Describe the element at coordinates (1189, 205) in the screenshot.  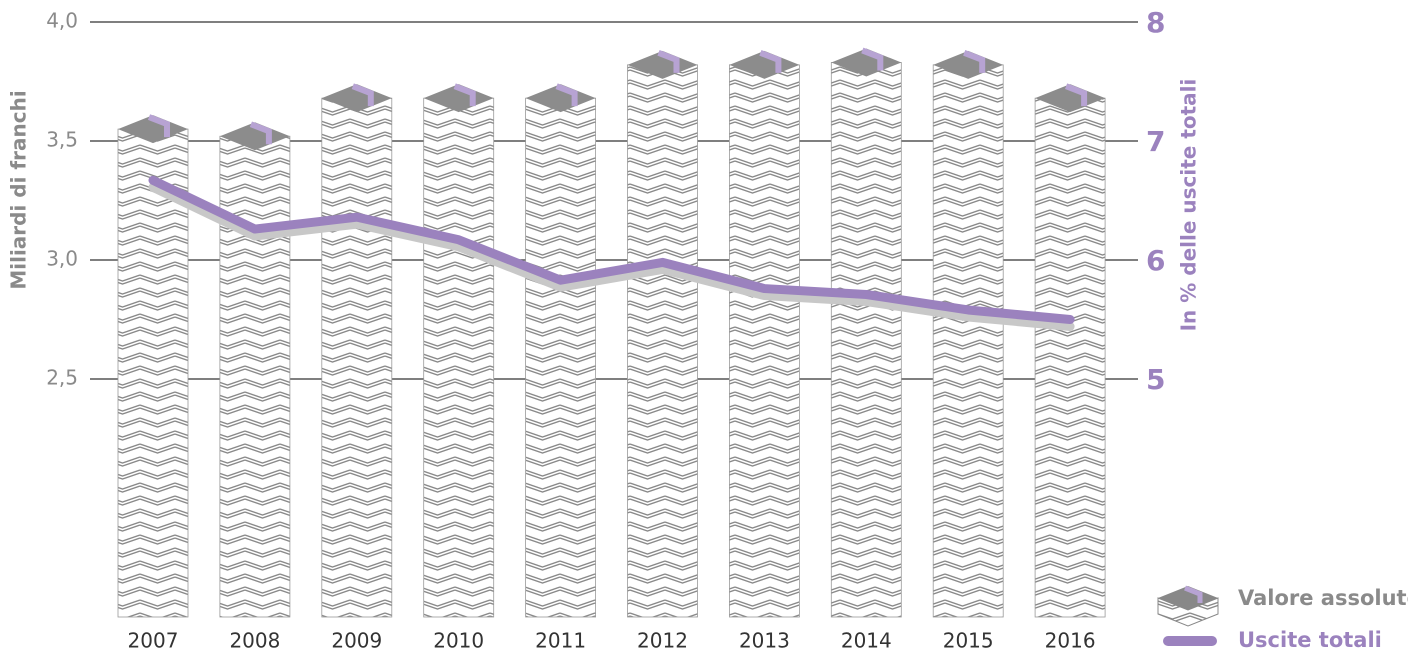
I see `y2-axis-title: In % delle uscite totali` at that location.